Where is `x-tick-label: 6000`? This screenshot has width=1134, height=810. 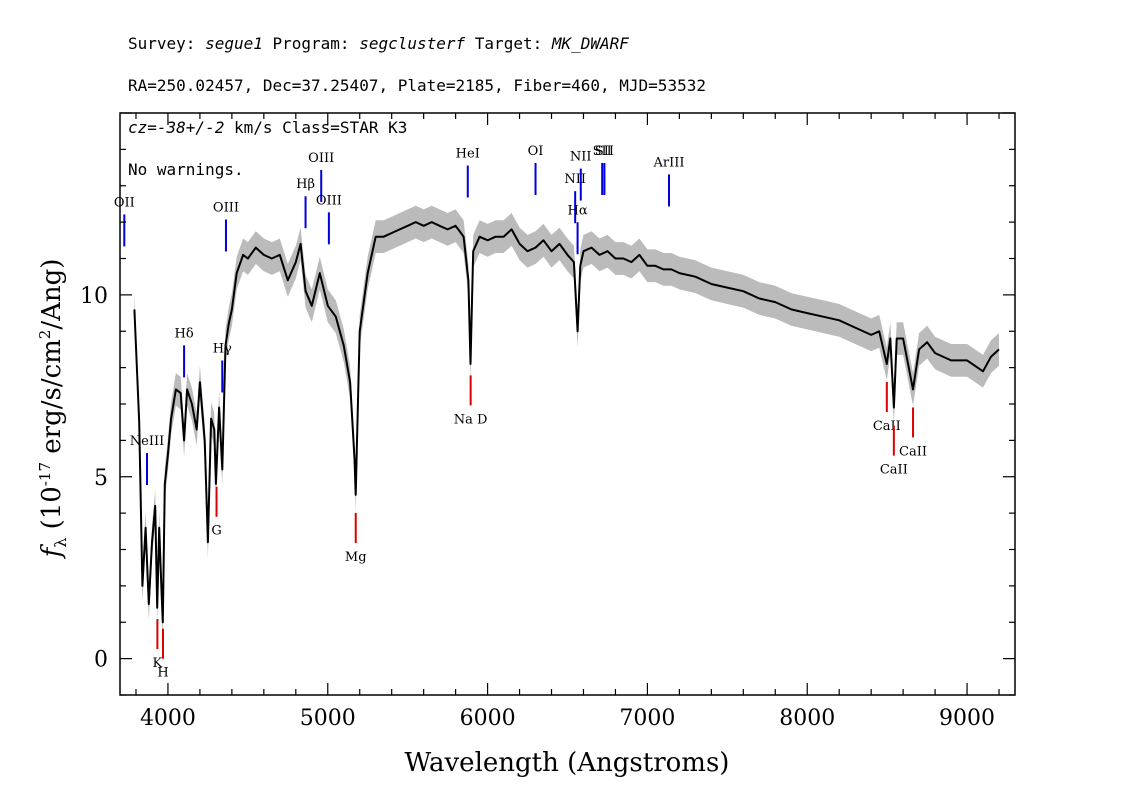 x-tick-label: 6000 is located at coordinates (488, 718).